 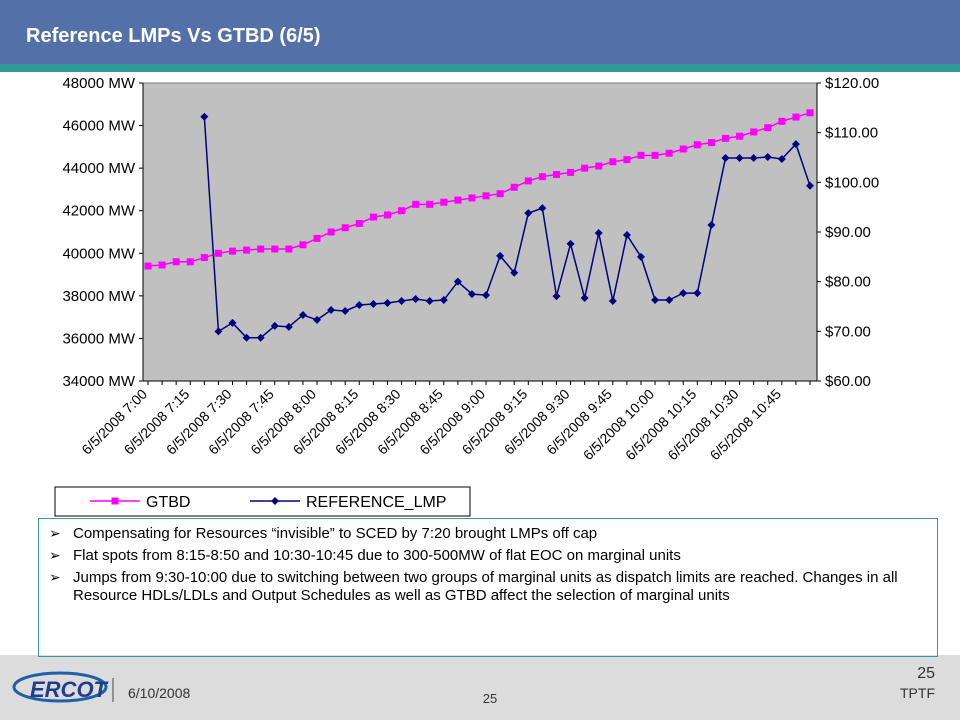 I want to click on footer-date: 6/10/2008, so click(x=159, y=693).